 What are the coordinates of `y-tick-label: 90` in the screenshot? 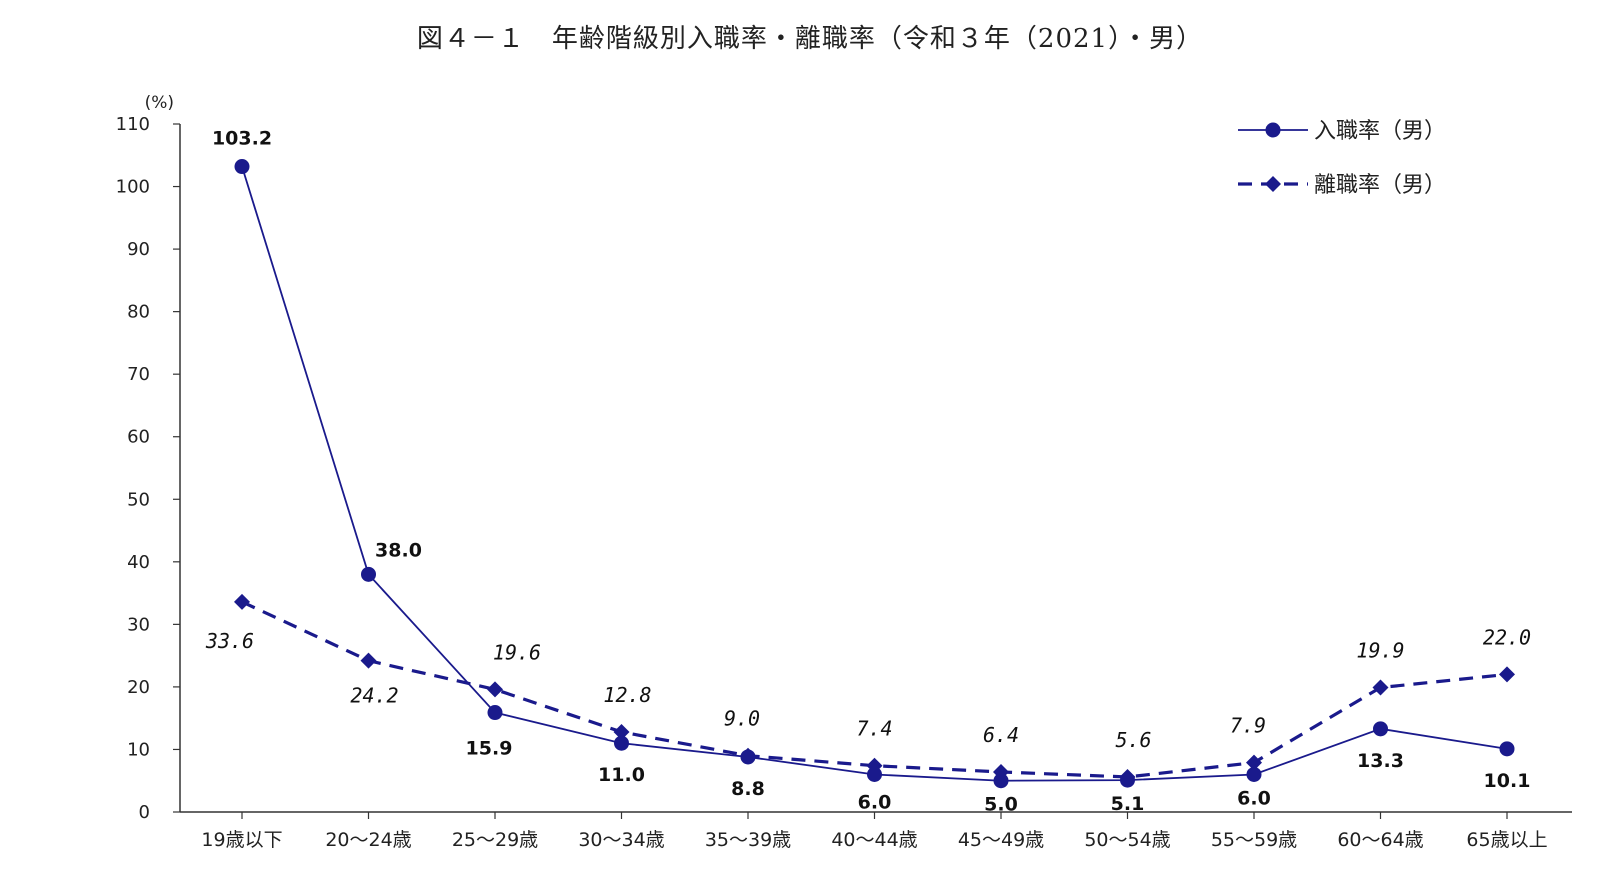 It's located at (138, 249).